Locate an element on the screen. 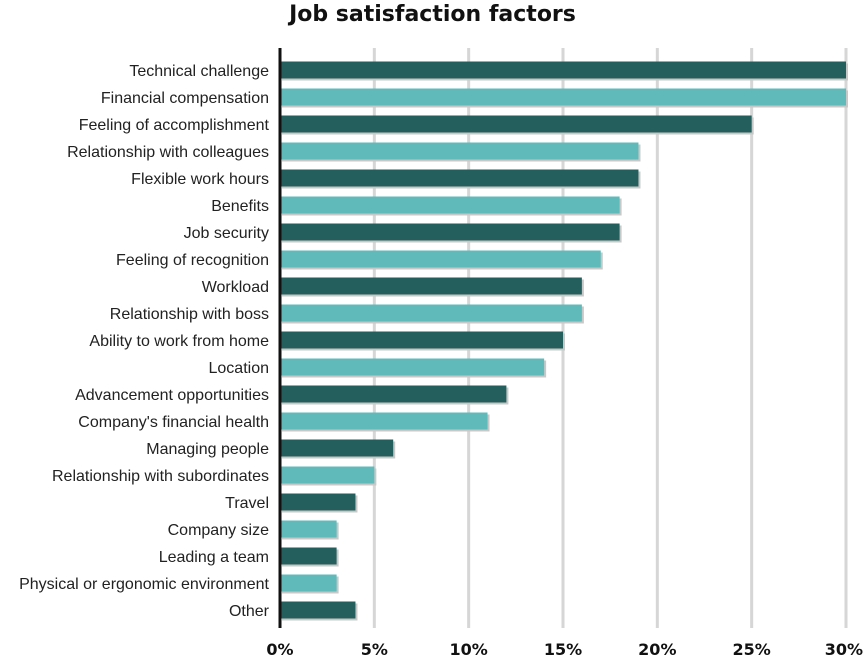 This screenshot has height=661, width=865. category-label: Location is located at coordinates (239, 368).